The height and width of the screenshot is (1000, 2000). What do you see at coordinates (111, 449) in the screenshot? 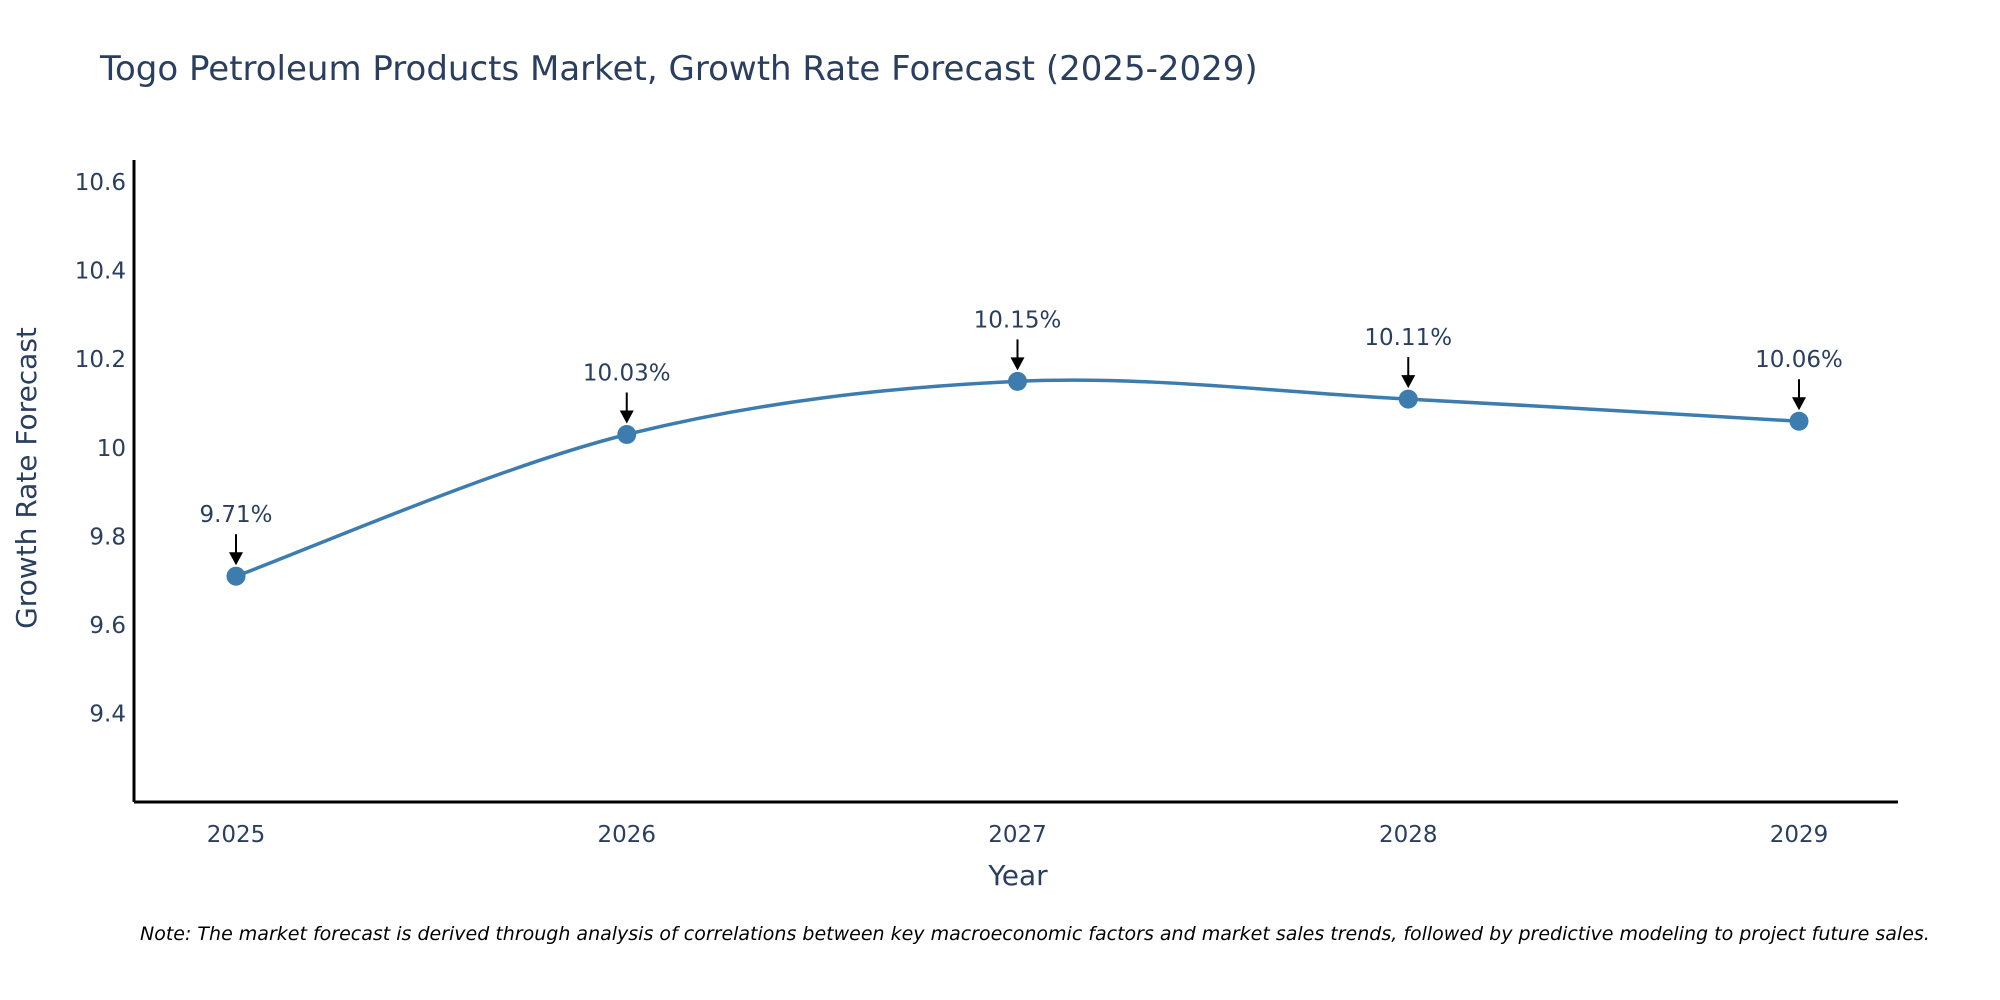
I see `y-tick-label: 10` at bounding box center [111, 449].